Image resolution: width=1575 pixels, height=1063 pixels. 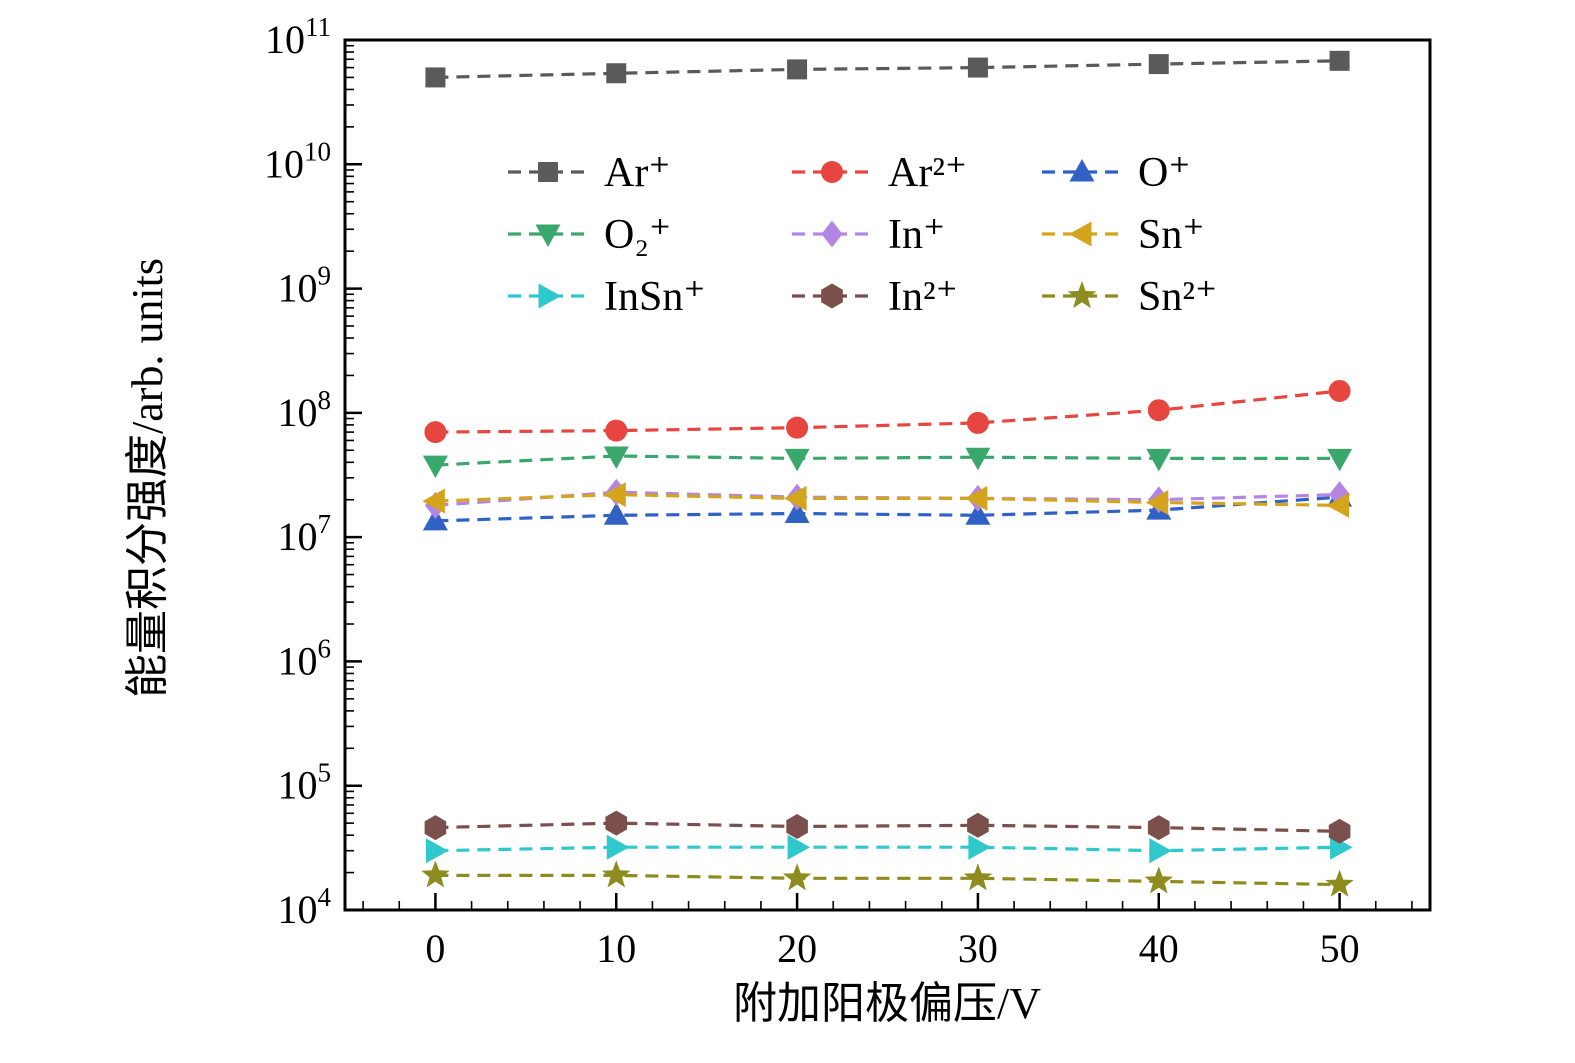 What do you see at coordinates (298, 37) in the screenshot?
I see `y-tick-label: 10¹¹` at bounding box center [298, 37].